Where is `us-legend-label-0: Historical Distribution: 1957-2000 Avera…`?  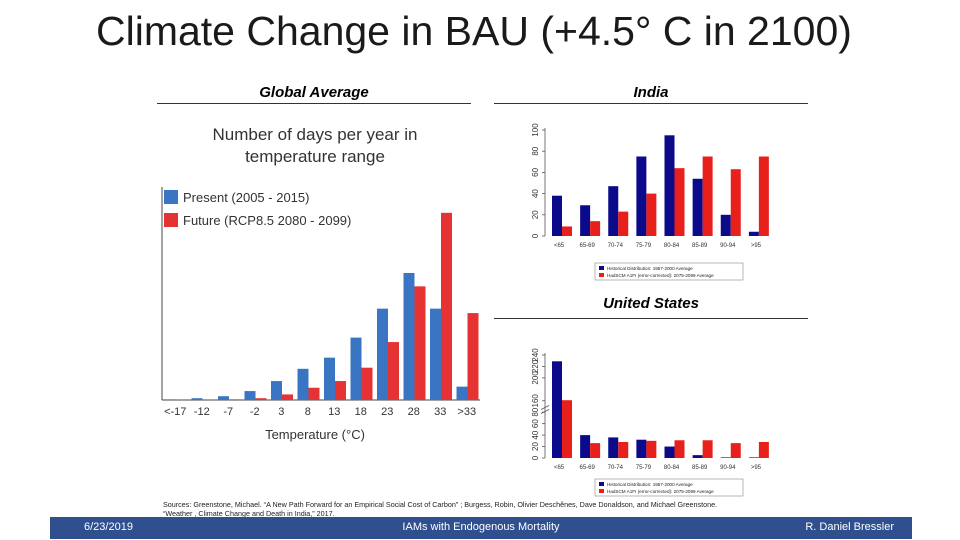
us-legend-label-0: Historical Distribution: 1957-2000 Avera… is located at coordinates (650, 484).